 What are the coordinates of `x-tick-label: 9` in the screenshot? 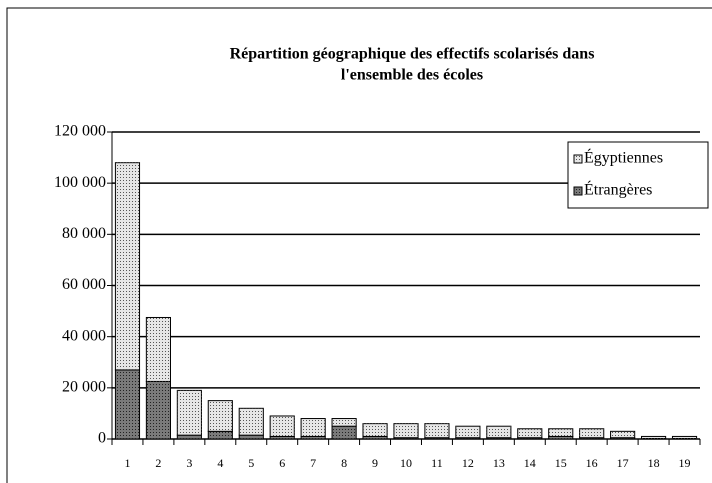 It's located at (375, 463).